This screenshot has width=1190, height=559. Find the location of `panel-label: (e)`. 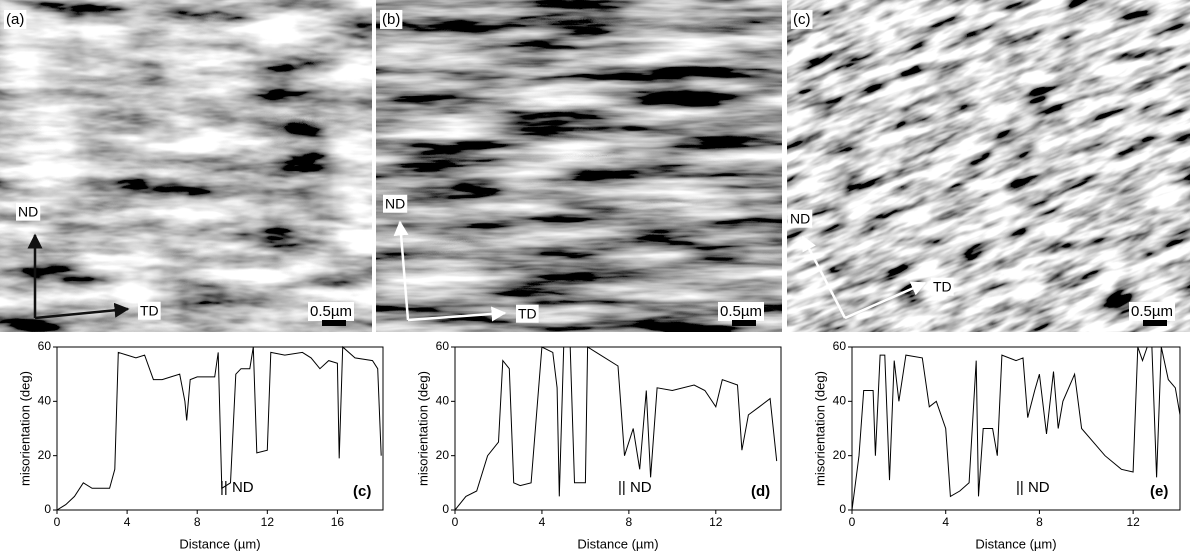

panel-label: (e) is located at coordinates (1159, 491).